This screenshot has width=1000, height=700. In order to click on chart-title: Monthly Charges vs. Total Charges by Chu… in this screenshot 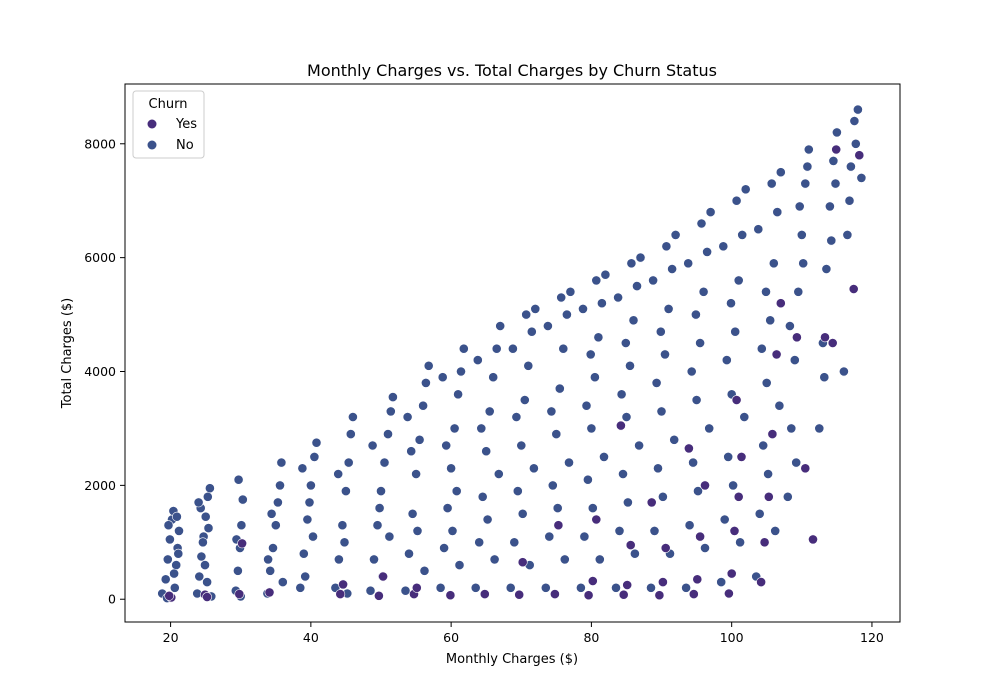, I will do `click(512, 70)`.